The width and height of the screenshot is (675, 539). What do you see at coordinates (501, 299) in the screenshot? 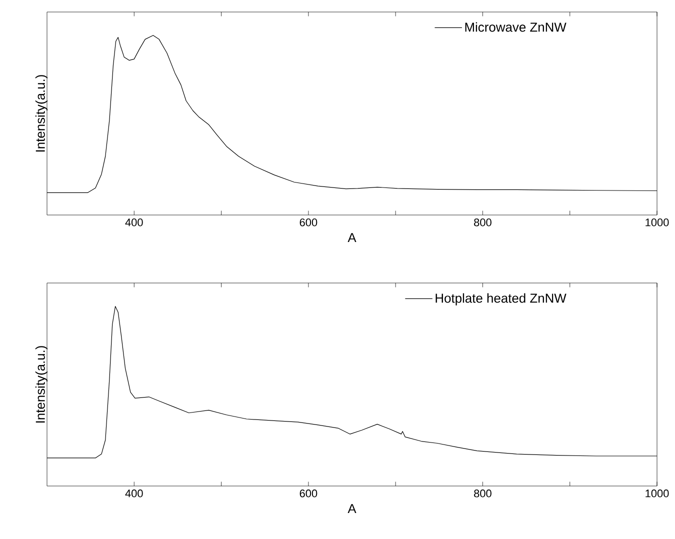
I see `legend-label: Hotplate heated ZnNW` at bounding box center [501, 299].